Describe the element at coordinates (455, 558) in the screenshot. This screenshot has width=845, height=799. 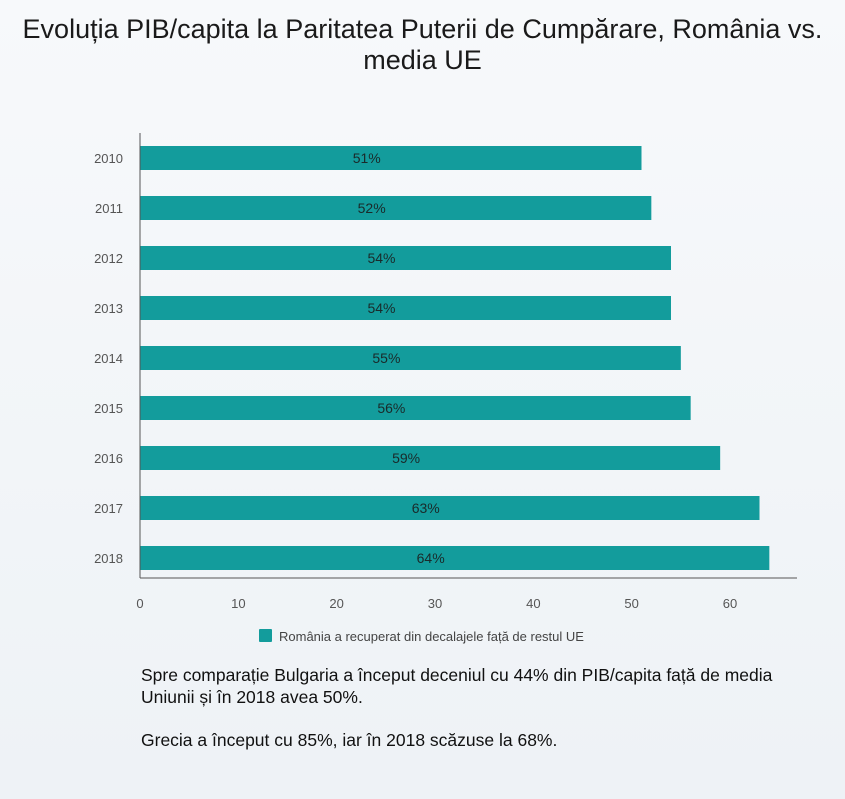
I see `bar-2018` at that location.